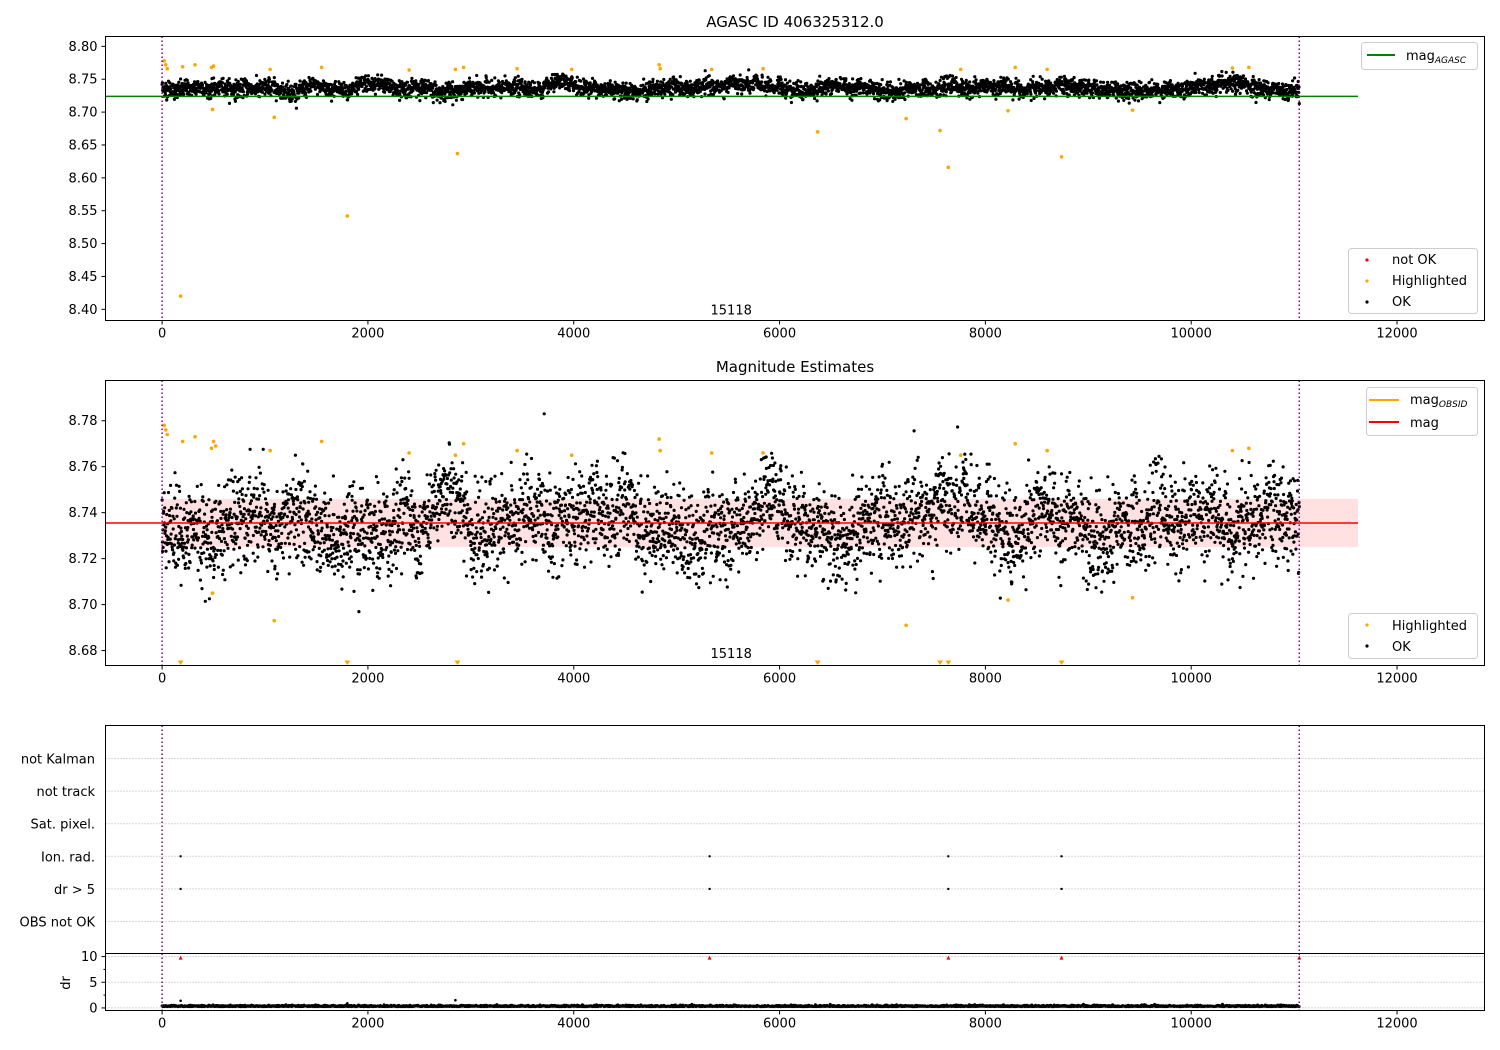 This screenshot has width=1500, height=1050. What do you see at coordinates (1414, 260) in the screenshot?
I see `legend-not-ok-label: not OK` at bounding box center [1414, 260].